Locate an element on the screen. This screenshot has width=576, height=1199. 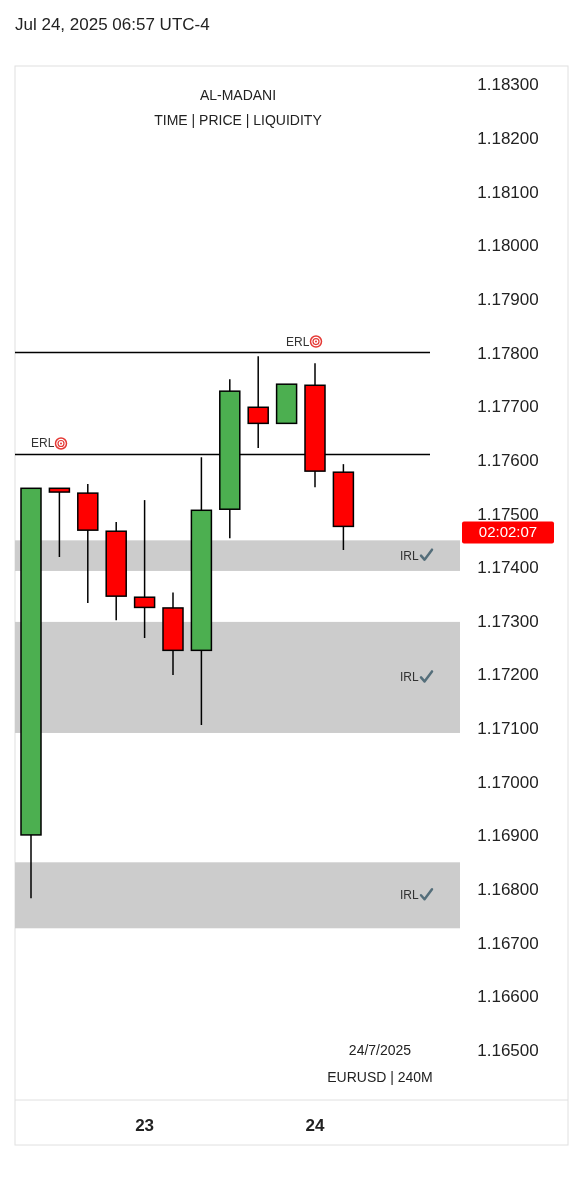
annotation: EURUSD | 240M is located at coordinates (380, 1077).